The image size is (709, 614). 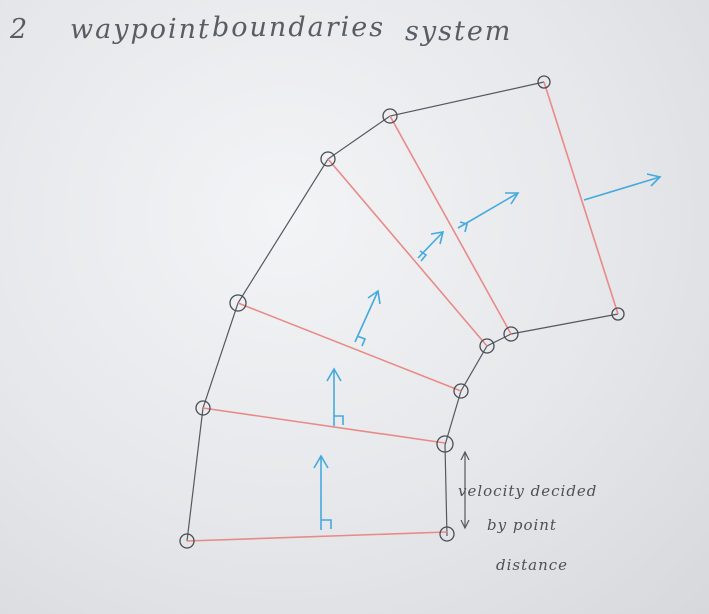 I want to click on title-word-1: 2, so click(x=20, y=29).